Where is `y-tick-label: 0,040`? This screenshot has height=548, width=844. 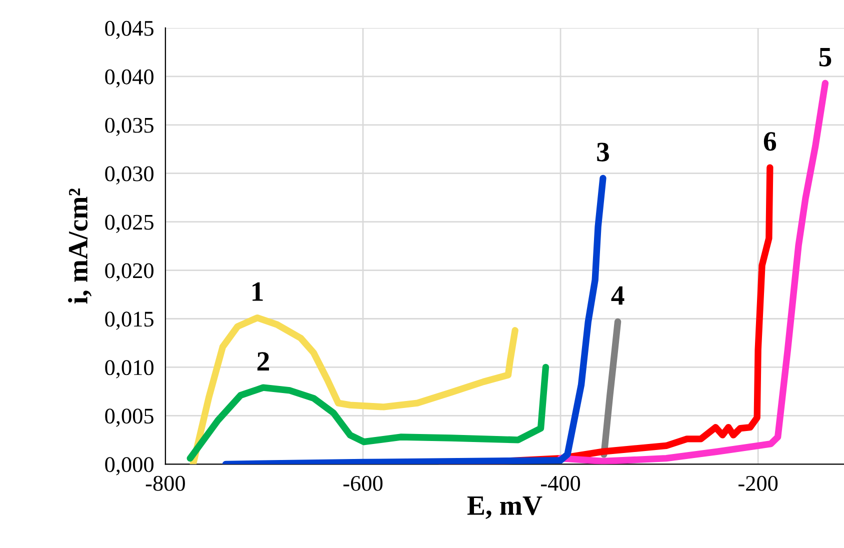
y-tick-label: 0,040 is located at coordinates (129, 78).